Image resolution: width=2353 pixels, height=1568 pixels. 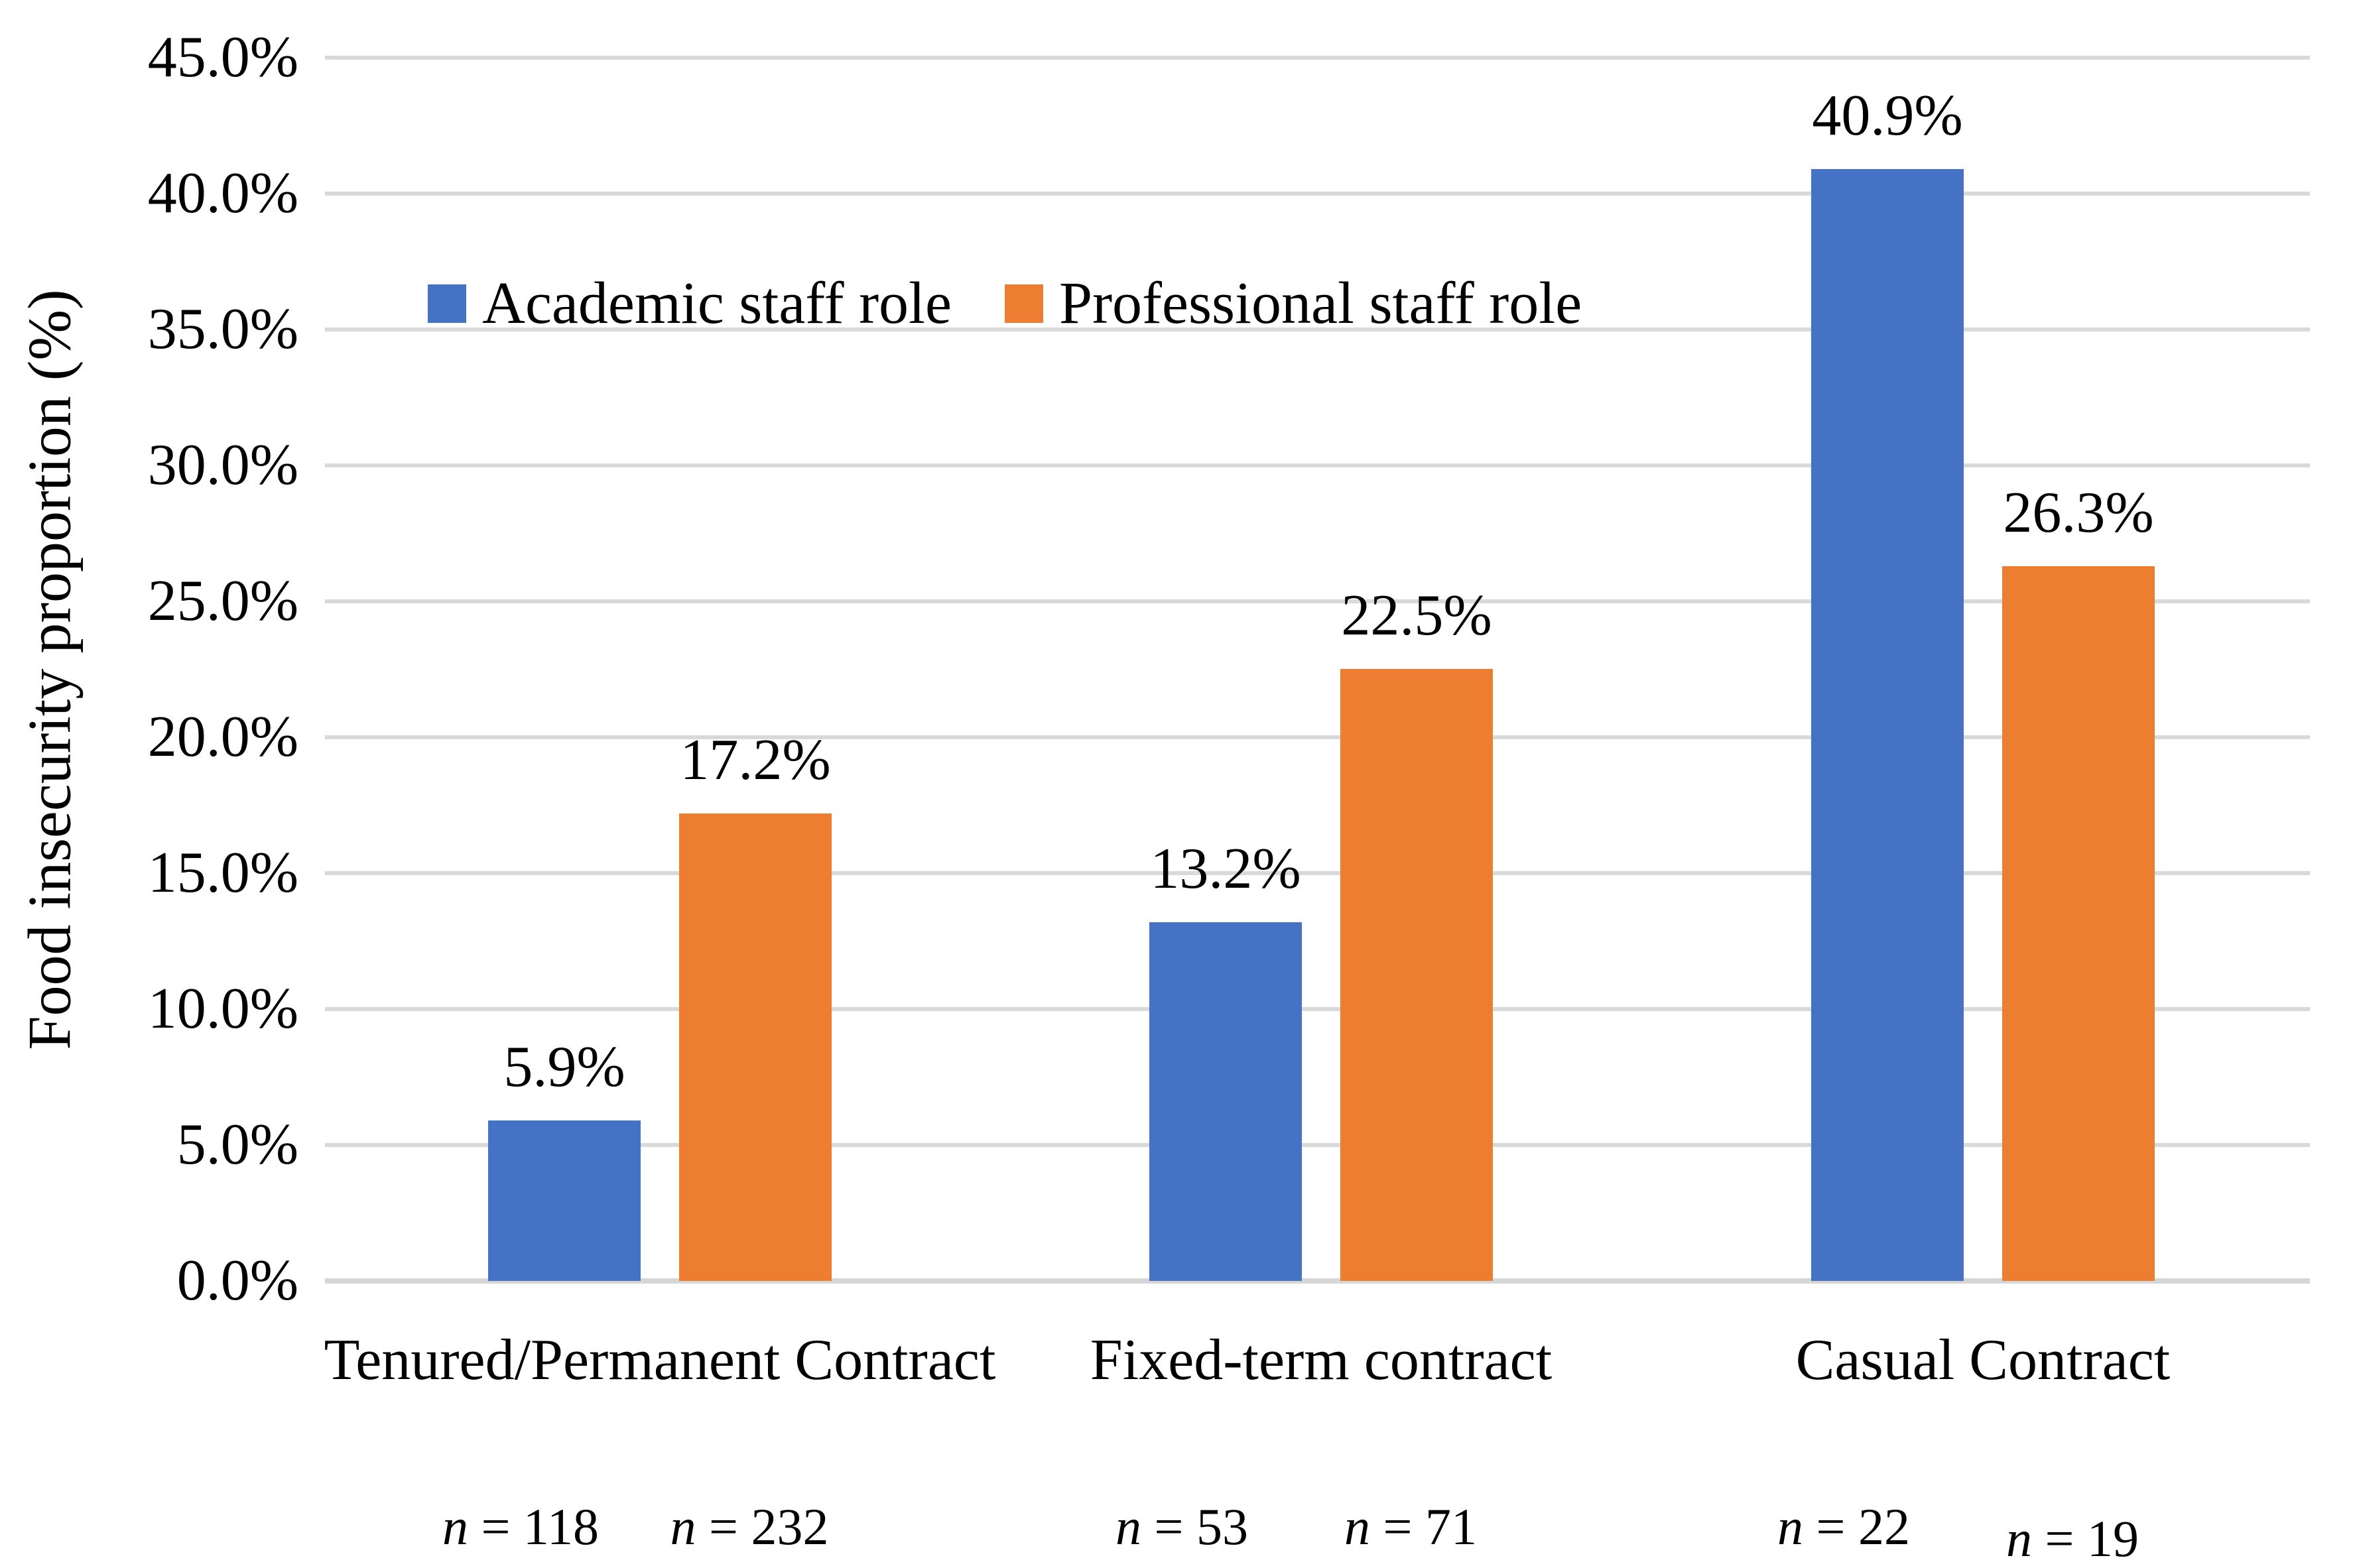 I want to click on sample-size-label: n = 53, so click(x=1181, y=1526).